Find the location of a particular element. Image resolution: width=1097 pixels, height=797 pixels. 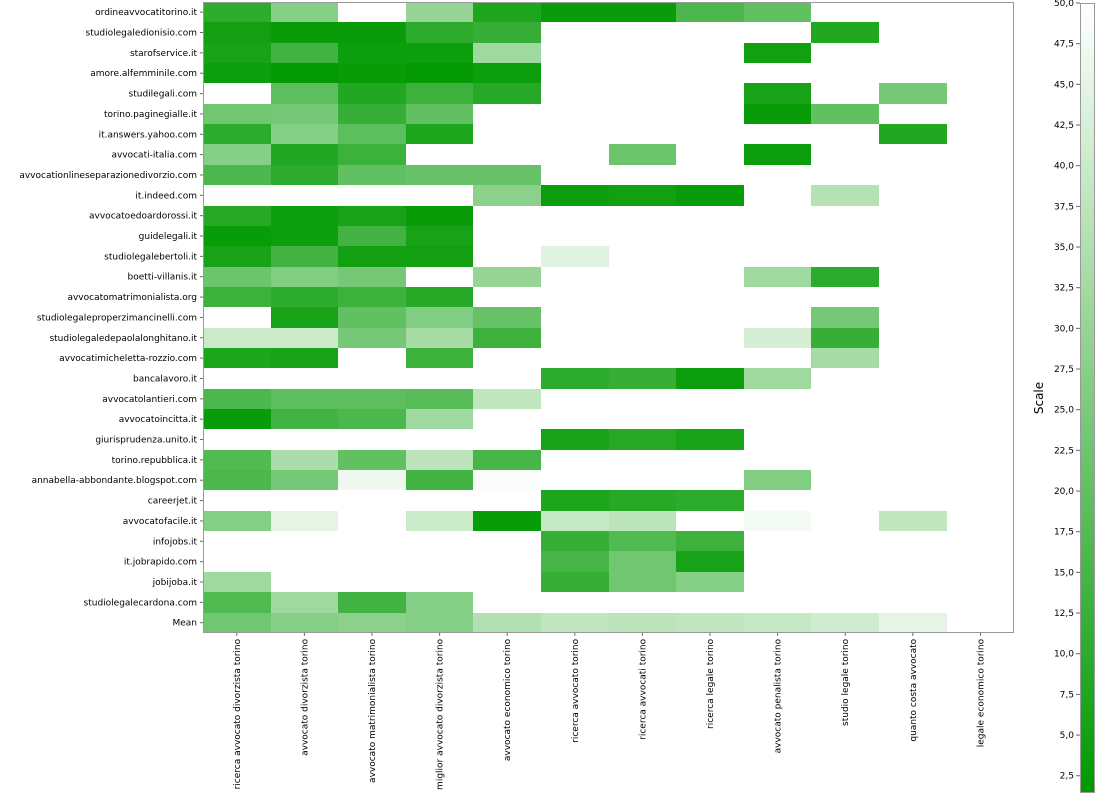

column-label: legale economico torino is located at coordinates (981, 692).